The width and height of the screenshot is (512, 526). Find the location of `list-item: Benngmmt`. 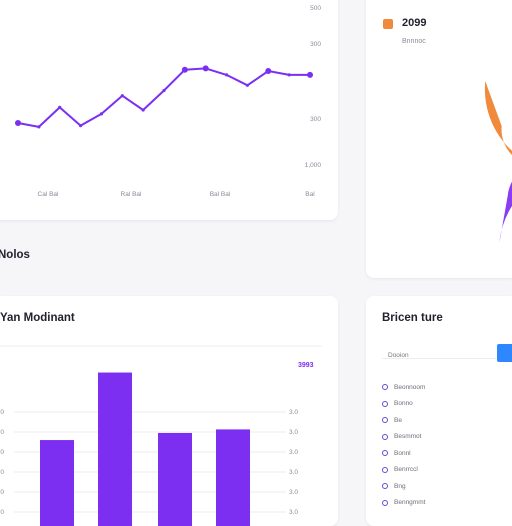

list-item: Benngmmt is located at coordinates (403, 503).